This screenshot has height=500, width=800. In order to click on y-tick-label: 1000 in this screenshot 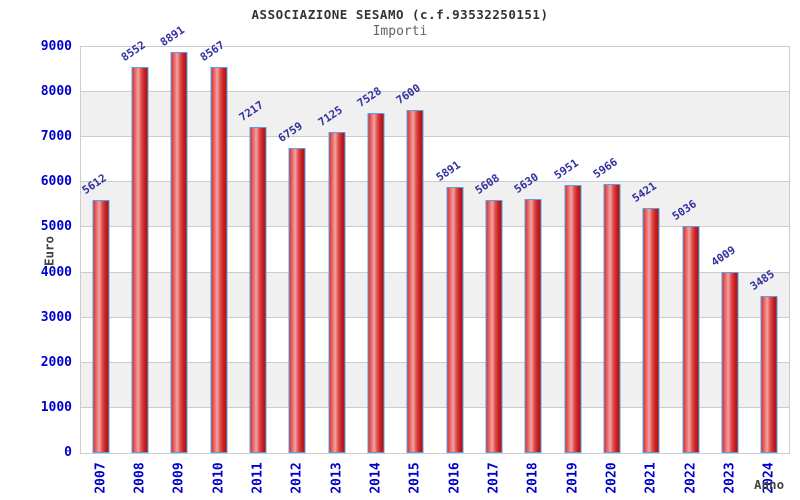, I will do `click(56, 407)`.